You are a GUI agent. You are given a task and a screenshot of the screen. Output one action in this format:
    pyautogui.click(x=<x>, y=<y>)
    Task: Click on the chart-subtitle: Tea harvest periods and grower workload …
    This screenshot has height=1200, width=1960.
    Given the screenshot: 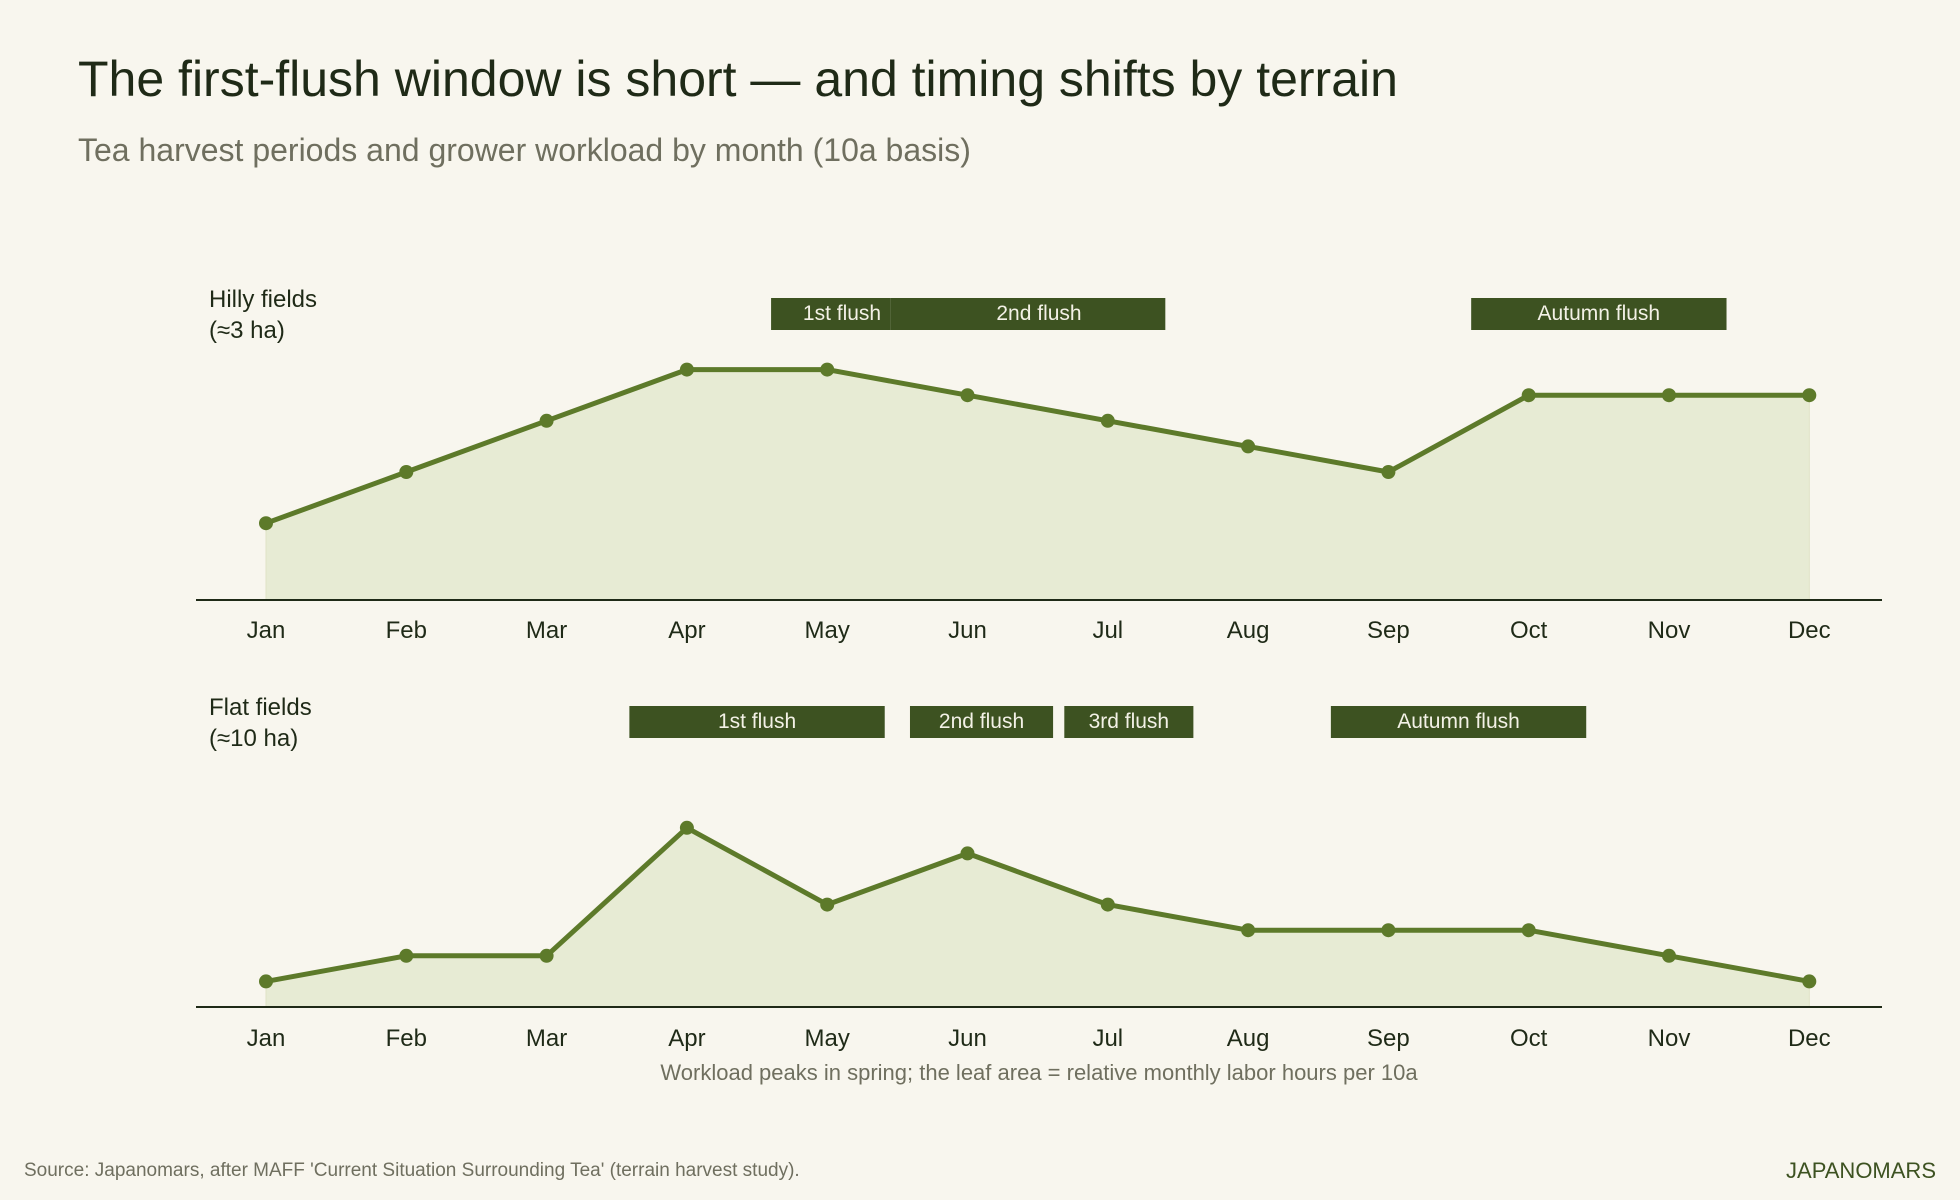 What is the action you would take?
    pyautogui.click(x=524, y=150)
    